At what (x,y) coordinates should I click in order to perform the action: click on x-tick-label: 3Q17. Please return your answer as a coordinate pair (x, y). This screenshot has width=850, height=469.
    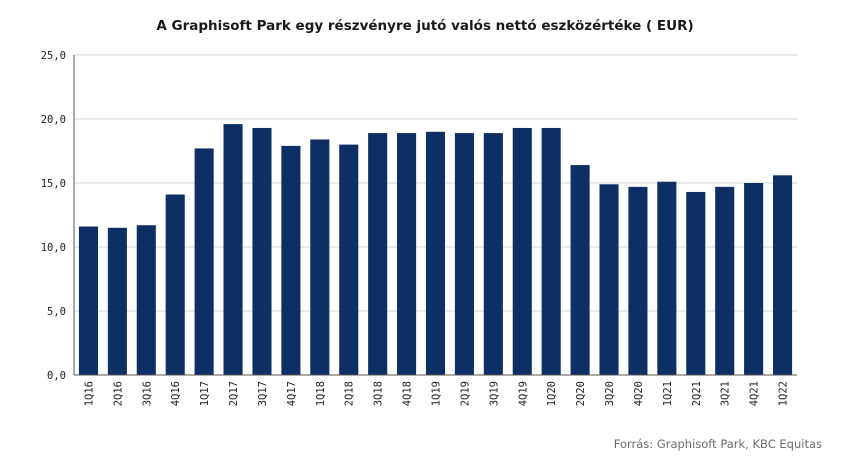
    Looking at the image, I should click on (263, 393).